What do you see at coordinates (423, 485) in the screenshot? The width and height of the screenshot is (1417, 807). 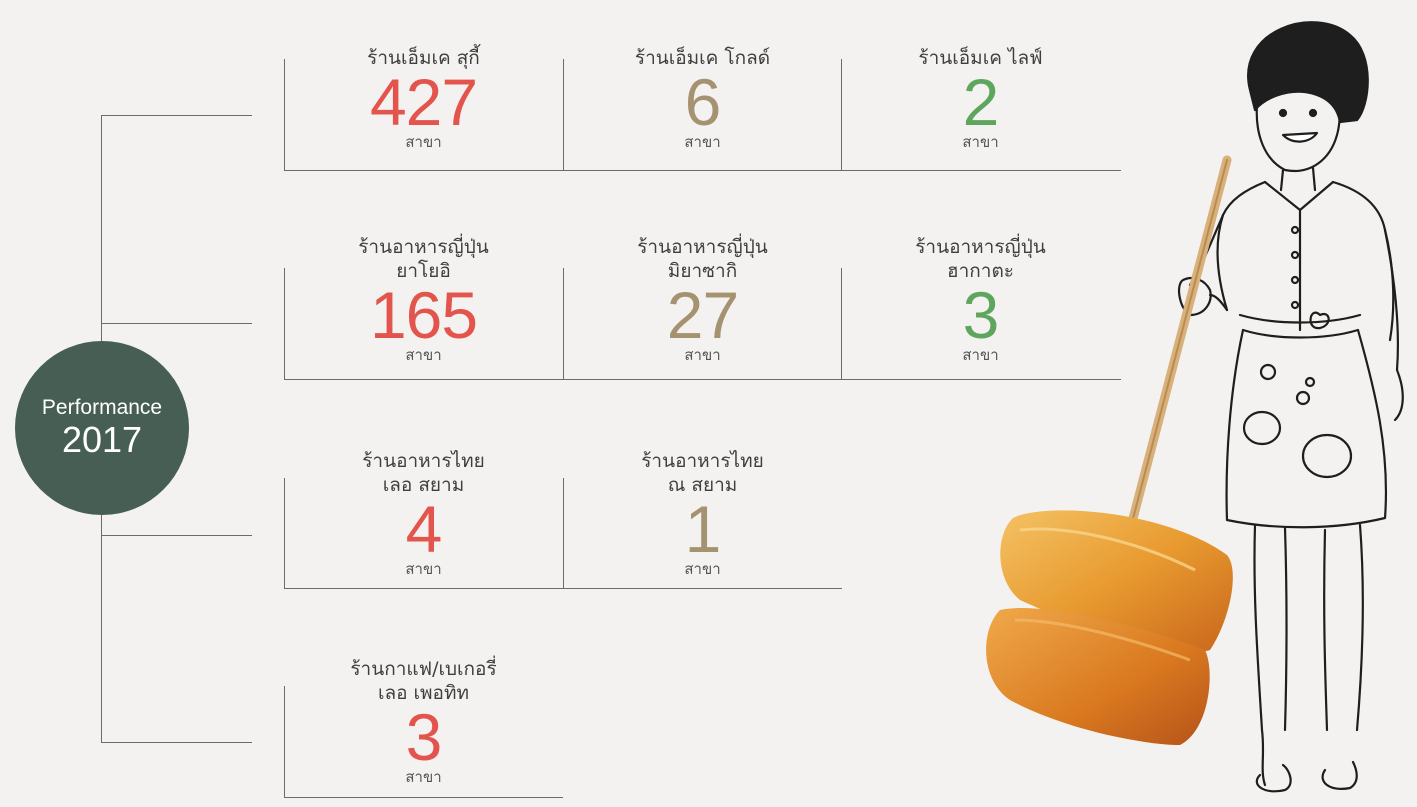 I see `cell-name-line2: เลอ สยาม` at bounding box center [423, 485].